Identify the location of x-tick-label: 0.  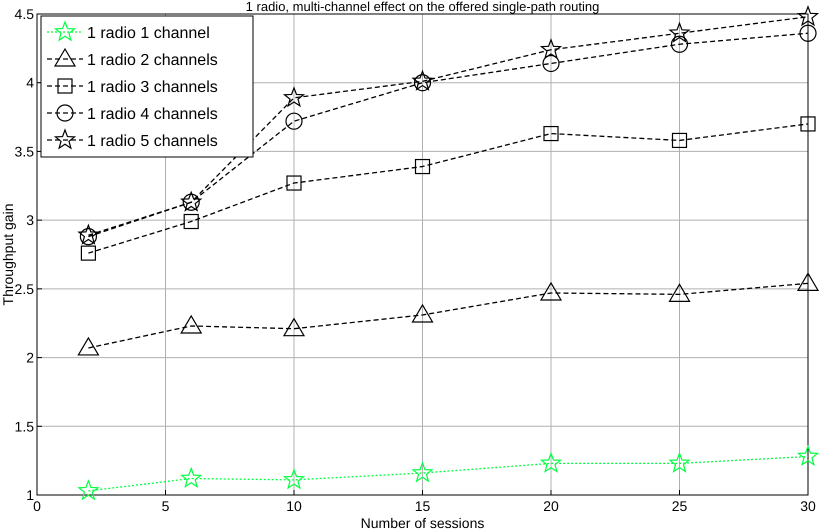
(37, 506).